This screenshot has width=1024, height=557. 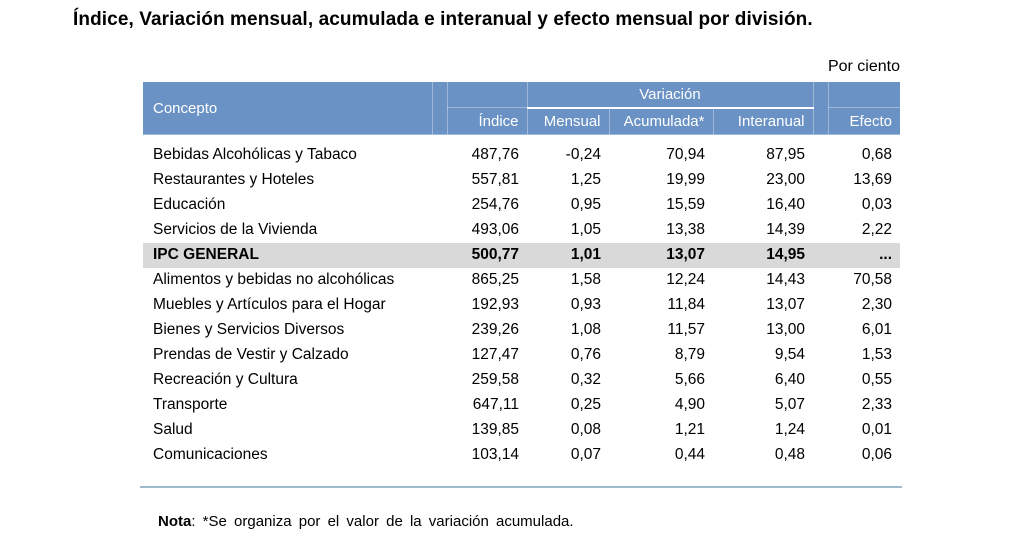 What do you see at coordinates (495, 304) in the screenshot?
I see `cell-indice: 192,93` at bounding box center [495, 304].